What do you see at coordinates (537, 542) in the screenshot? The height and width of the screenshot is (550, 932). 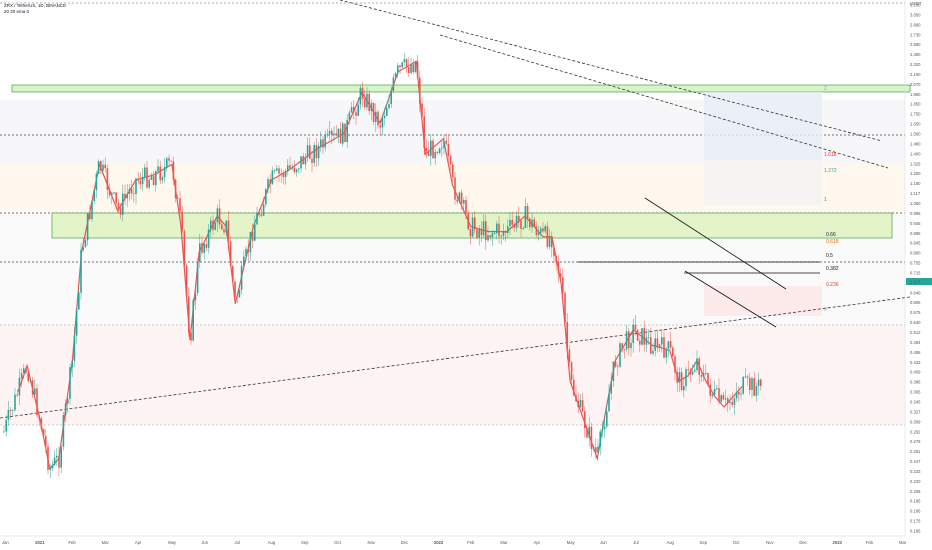 I see `x-tick-label: Apr` at bounding box center [537, 542].